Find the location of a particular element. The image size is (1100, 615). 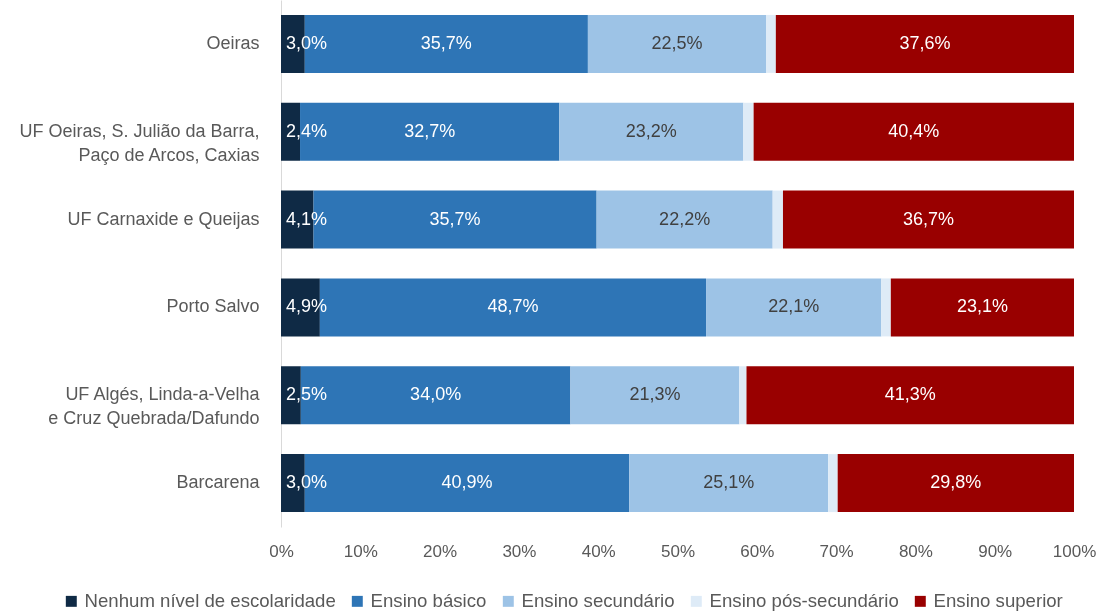

x-tick-label: 100% is located at coordinates (1074, 551).